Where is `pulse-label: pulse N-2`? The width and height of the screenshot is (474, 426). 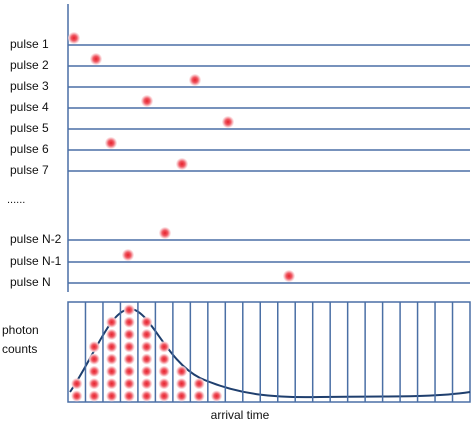
pulse-label: pulse N-2 is located at coordinates (36, 239).